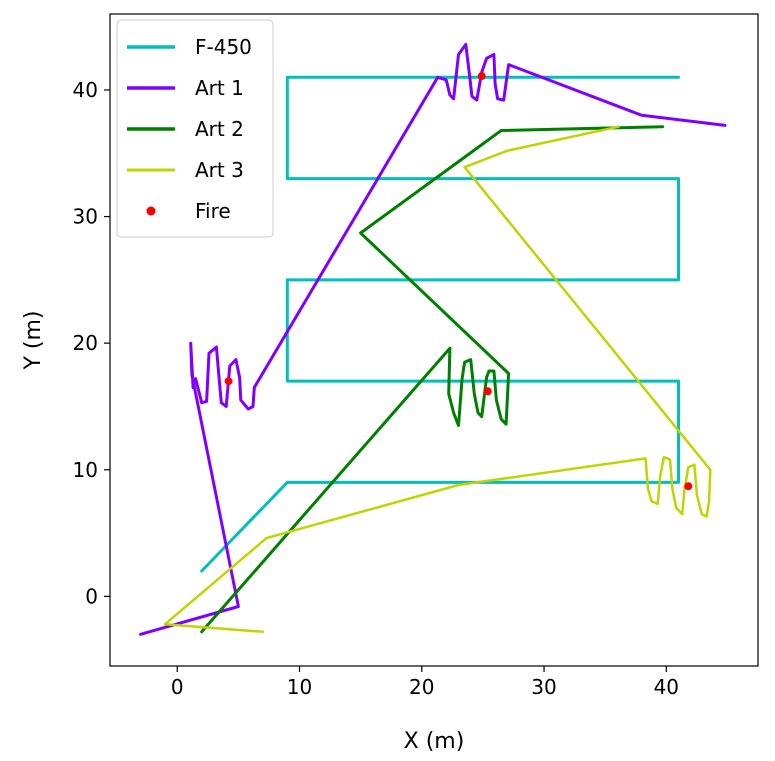  I want to click on legend-label-art-2: Art 2, so click(219, 129).